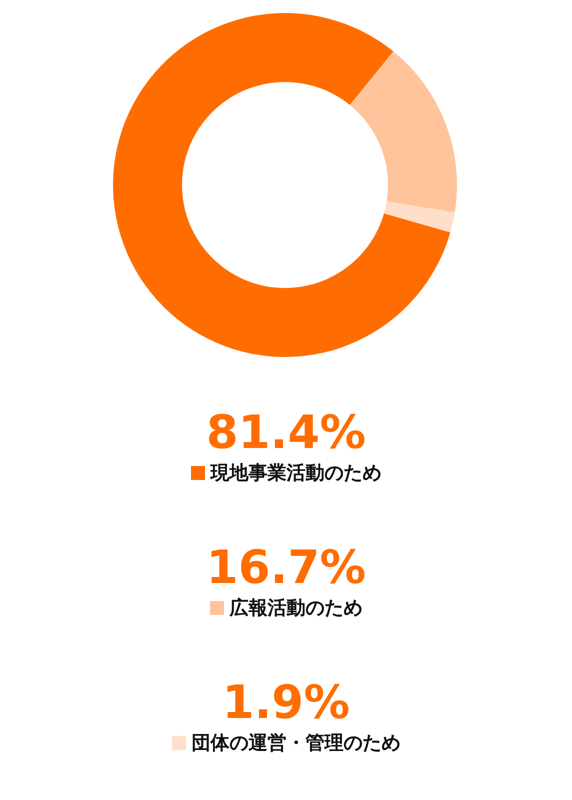 Image resolution: width=572 pixels, height=800 pixels. Describe the element at coordinates (296, 473) in the screenshot. I see `legend-label: 現地事業活動のため` at that location.